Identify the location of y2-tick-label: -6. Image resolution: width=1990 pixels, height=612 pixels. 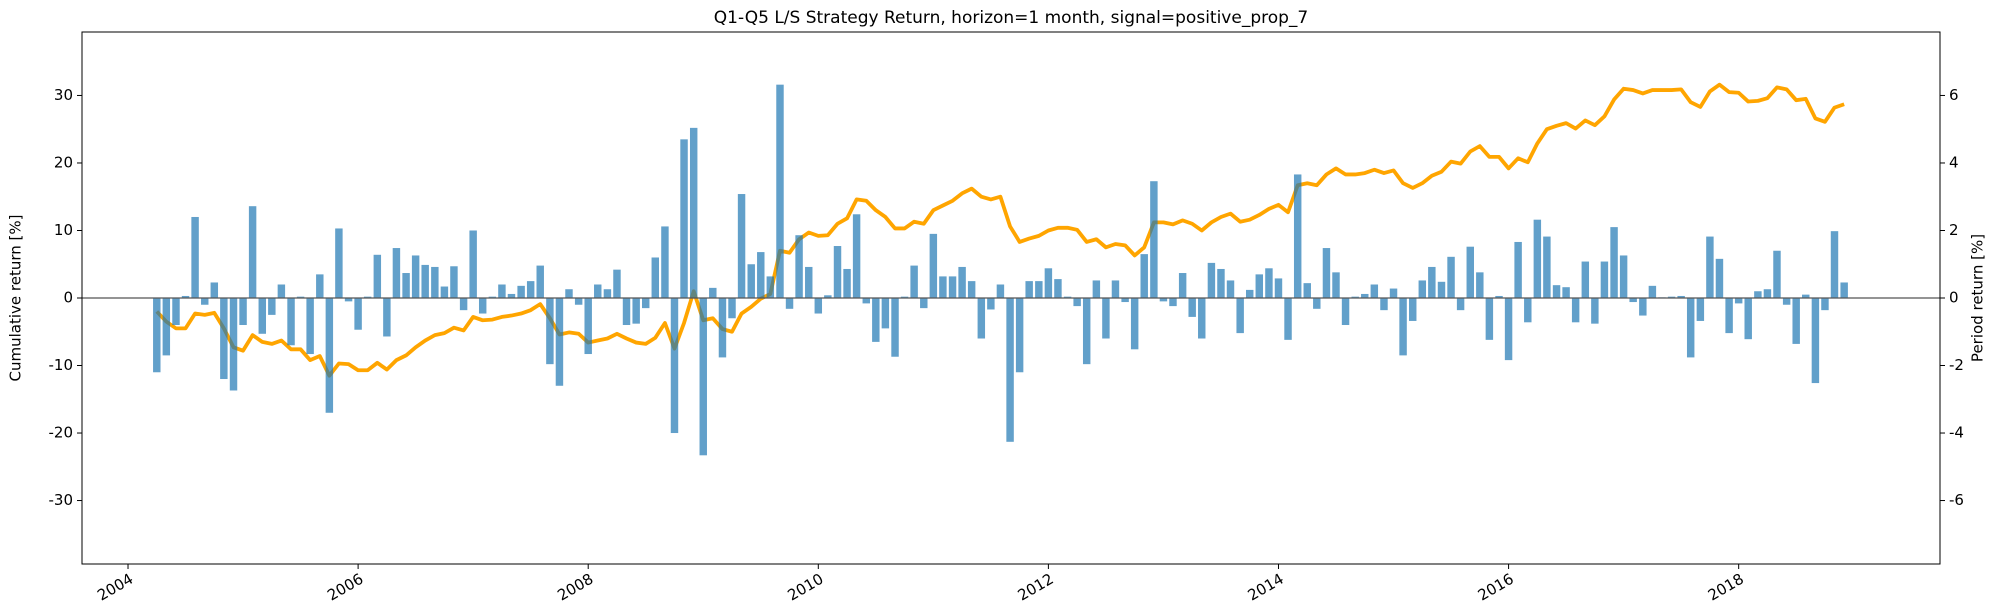
(1956, 500).